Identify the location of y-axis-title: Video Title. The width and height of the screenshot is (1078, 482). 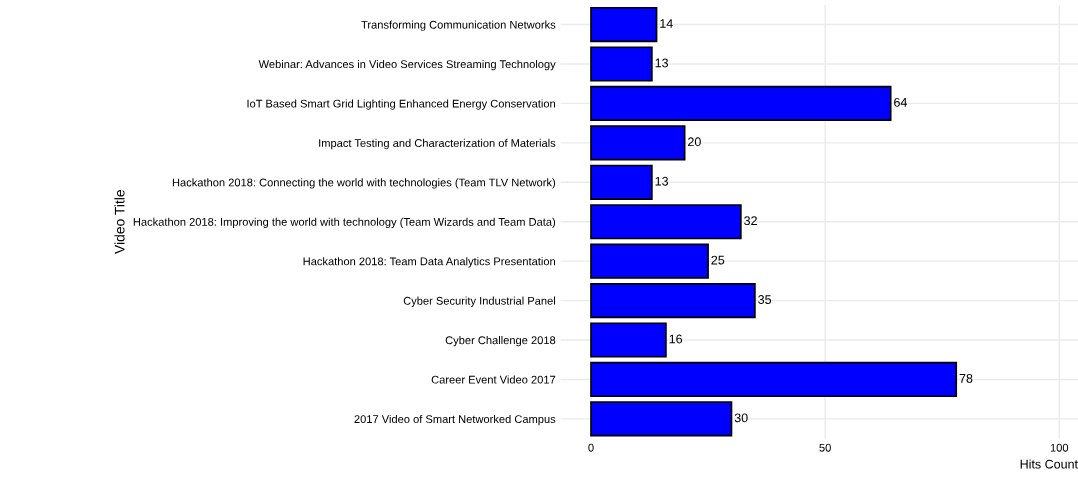
(119, 222).